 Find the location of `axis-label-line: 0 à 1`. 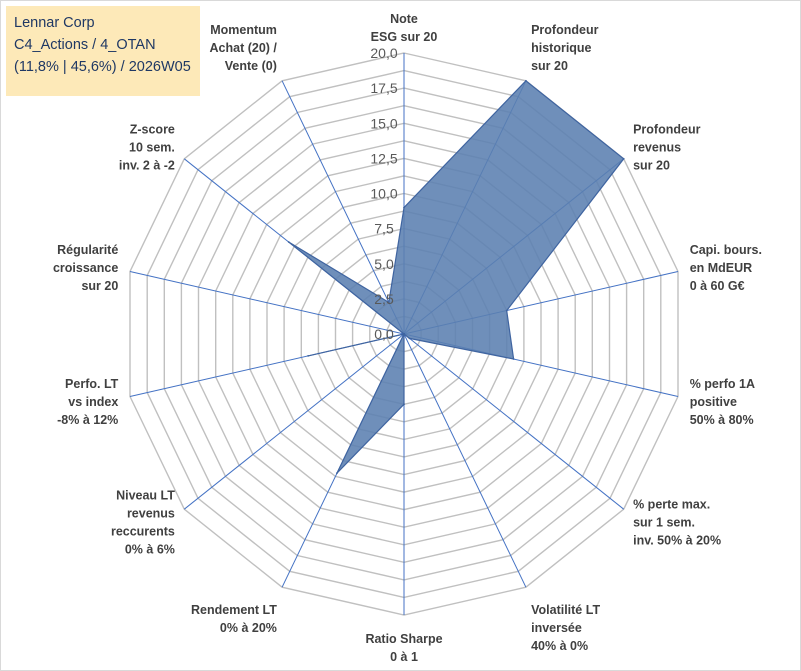

axis-label-line: 0 à 1 is located at coordinates (404, 657).